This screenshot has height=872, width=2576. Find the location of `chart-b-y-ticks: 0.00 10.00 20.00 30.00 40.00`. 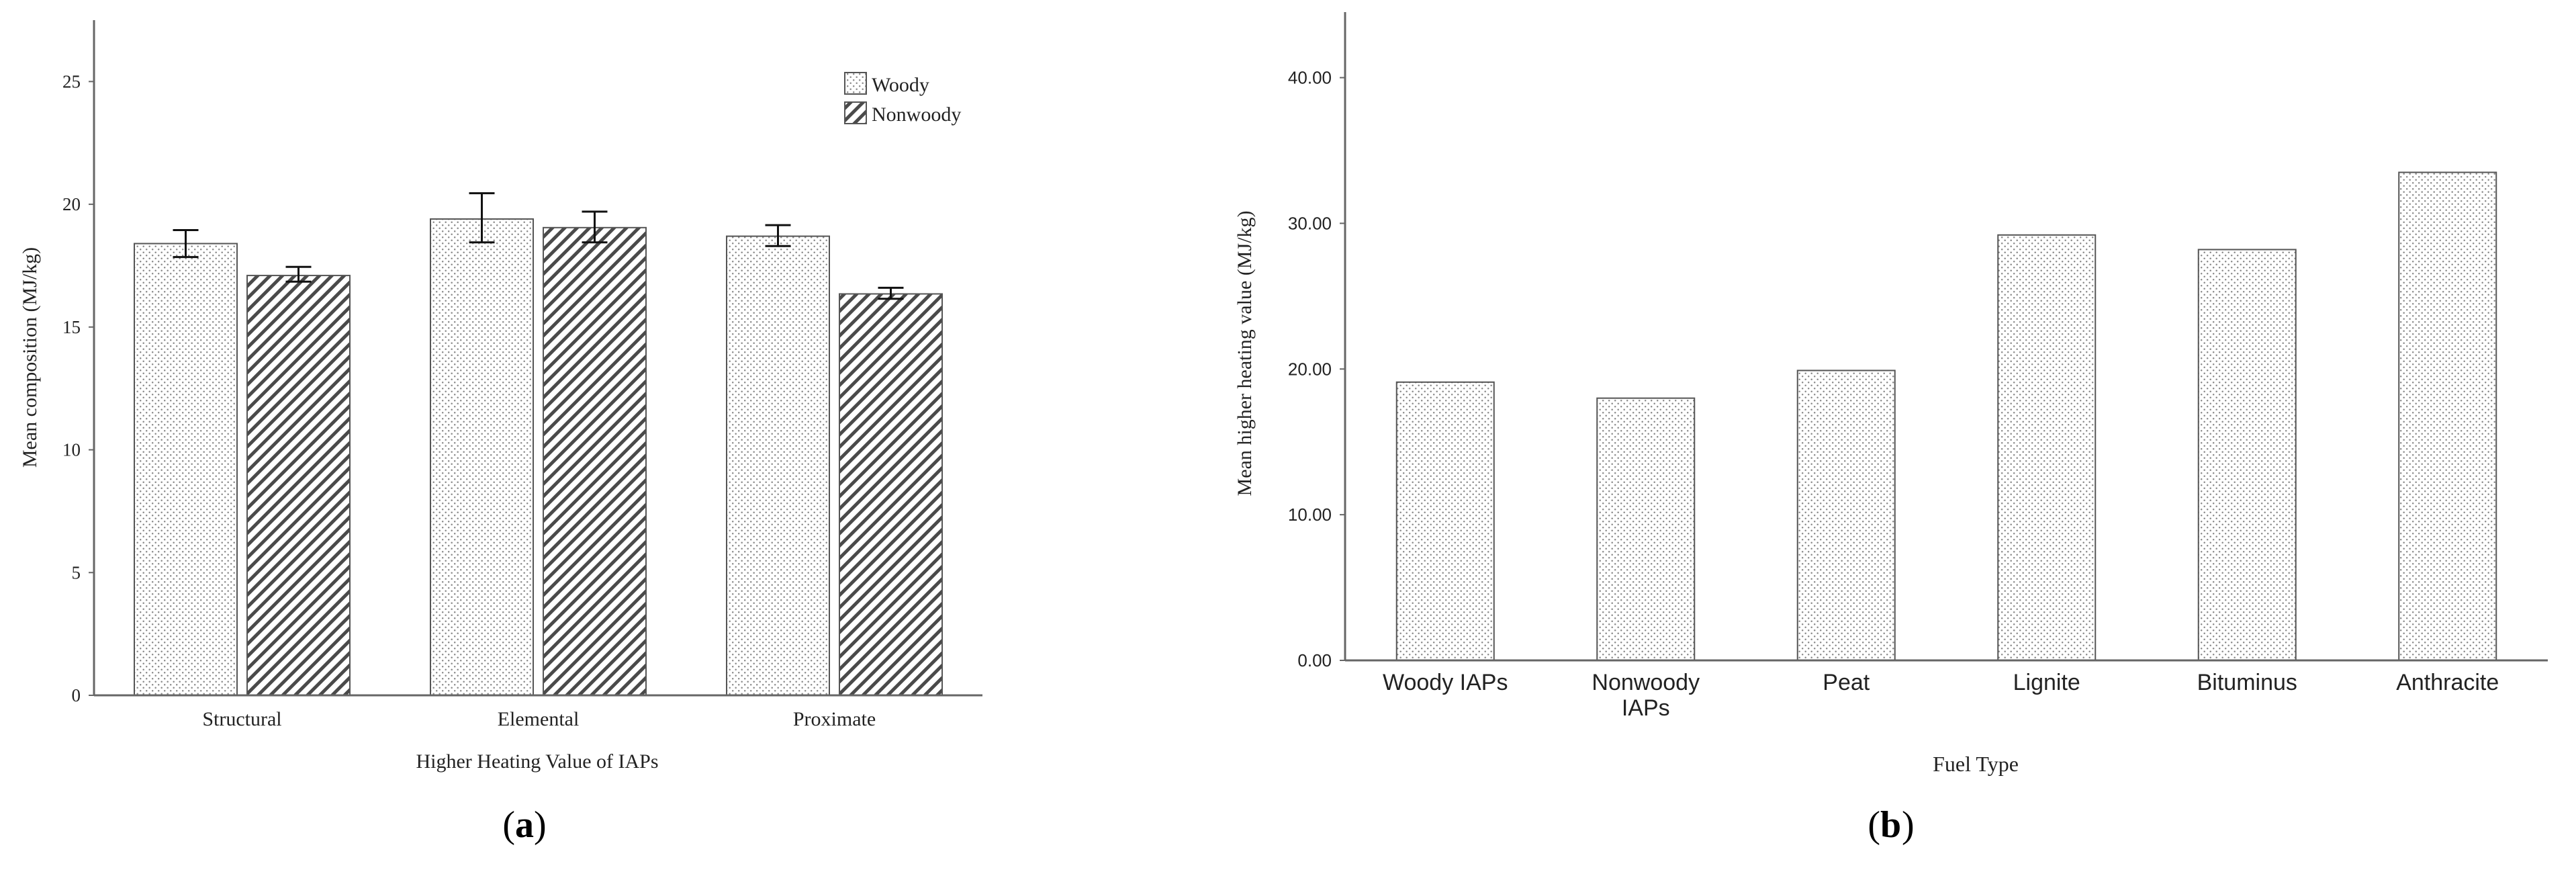

chart-b-y-ticks: 0.00 10.00 20.00 30.00 40.00 is located at coordinates (1316, 369).